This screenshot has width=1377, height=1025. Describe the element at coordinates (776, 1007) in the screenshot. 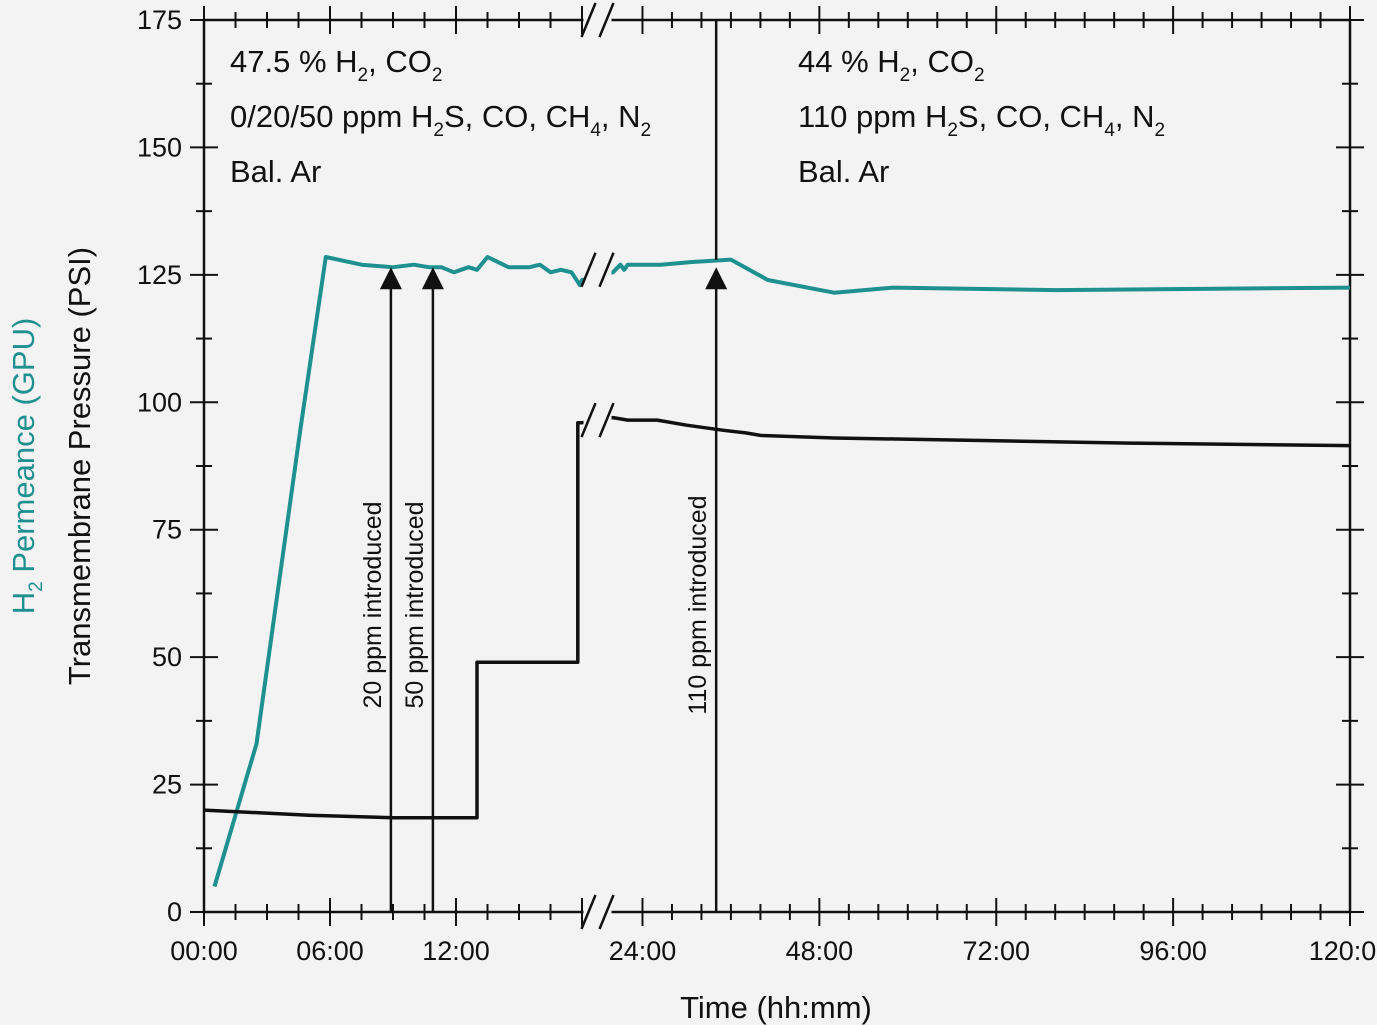

I see `x-axis-title: Time (hh:mm)` at that location.